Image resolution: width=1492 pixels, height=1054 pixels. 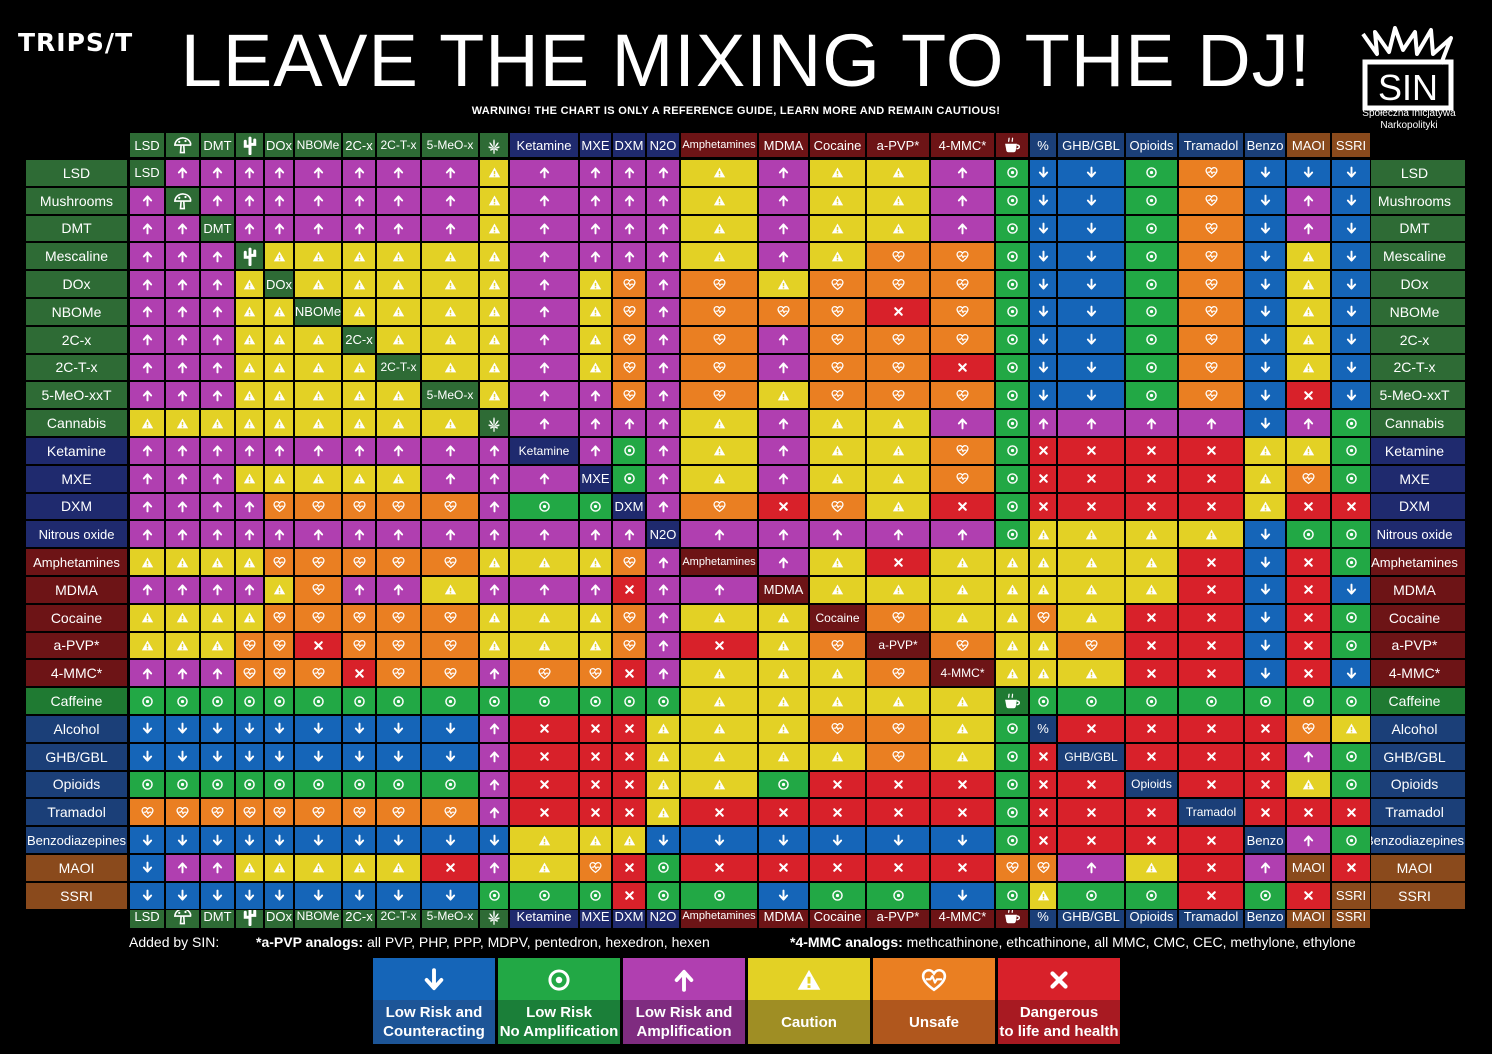 I want to click on cell-nbome-tramadol, so click(x=1211, y=312).